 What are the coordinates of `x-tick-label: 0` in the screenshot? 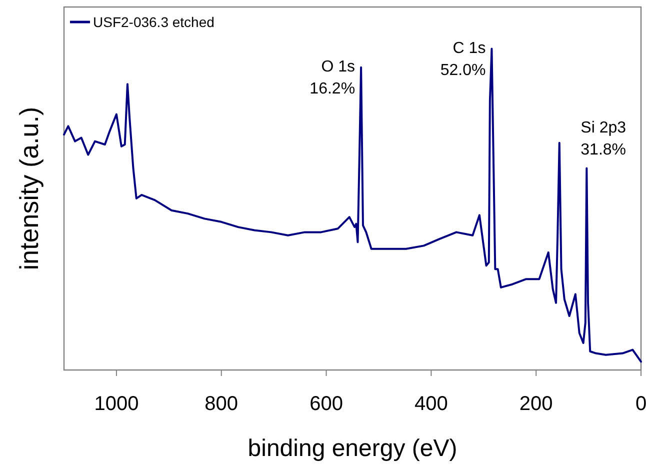 It's located at (640, 404).